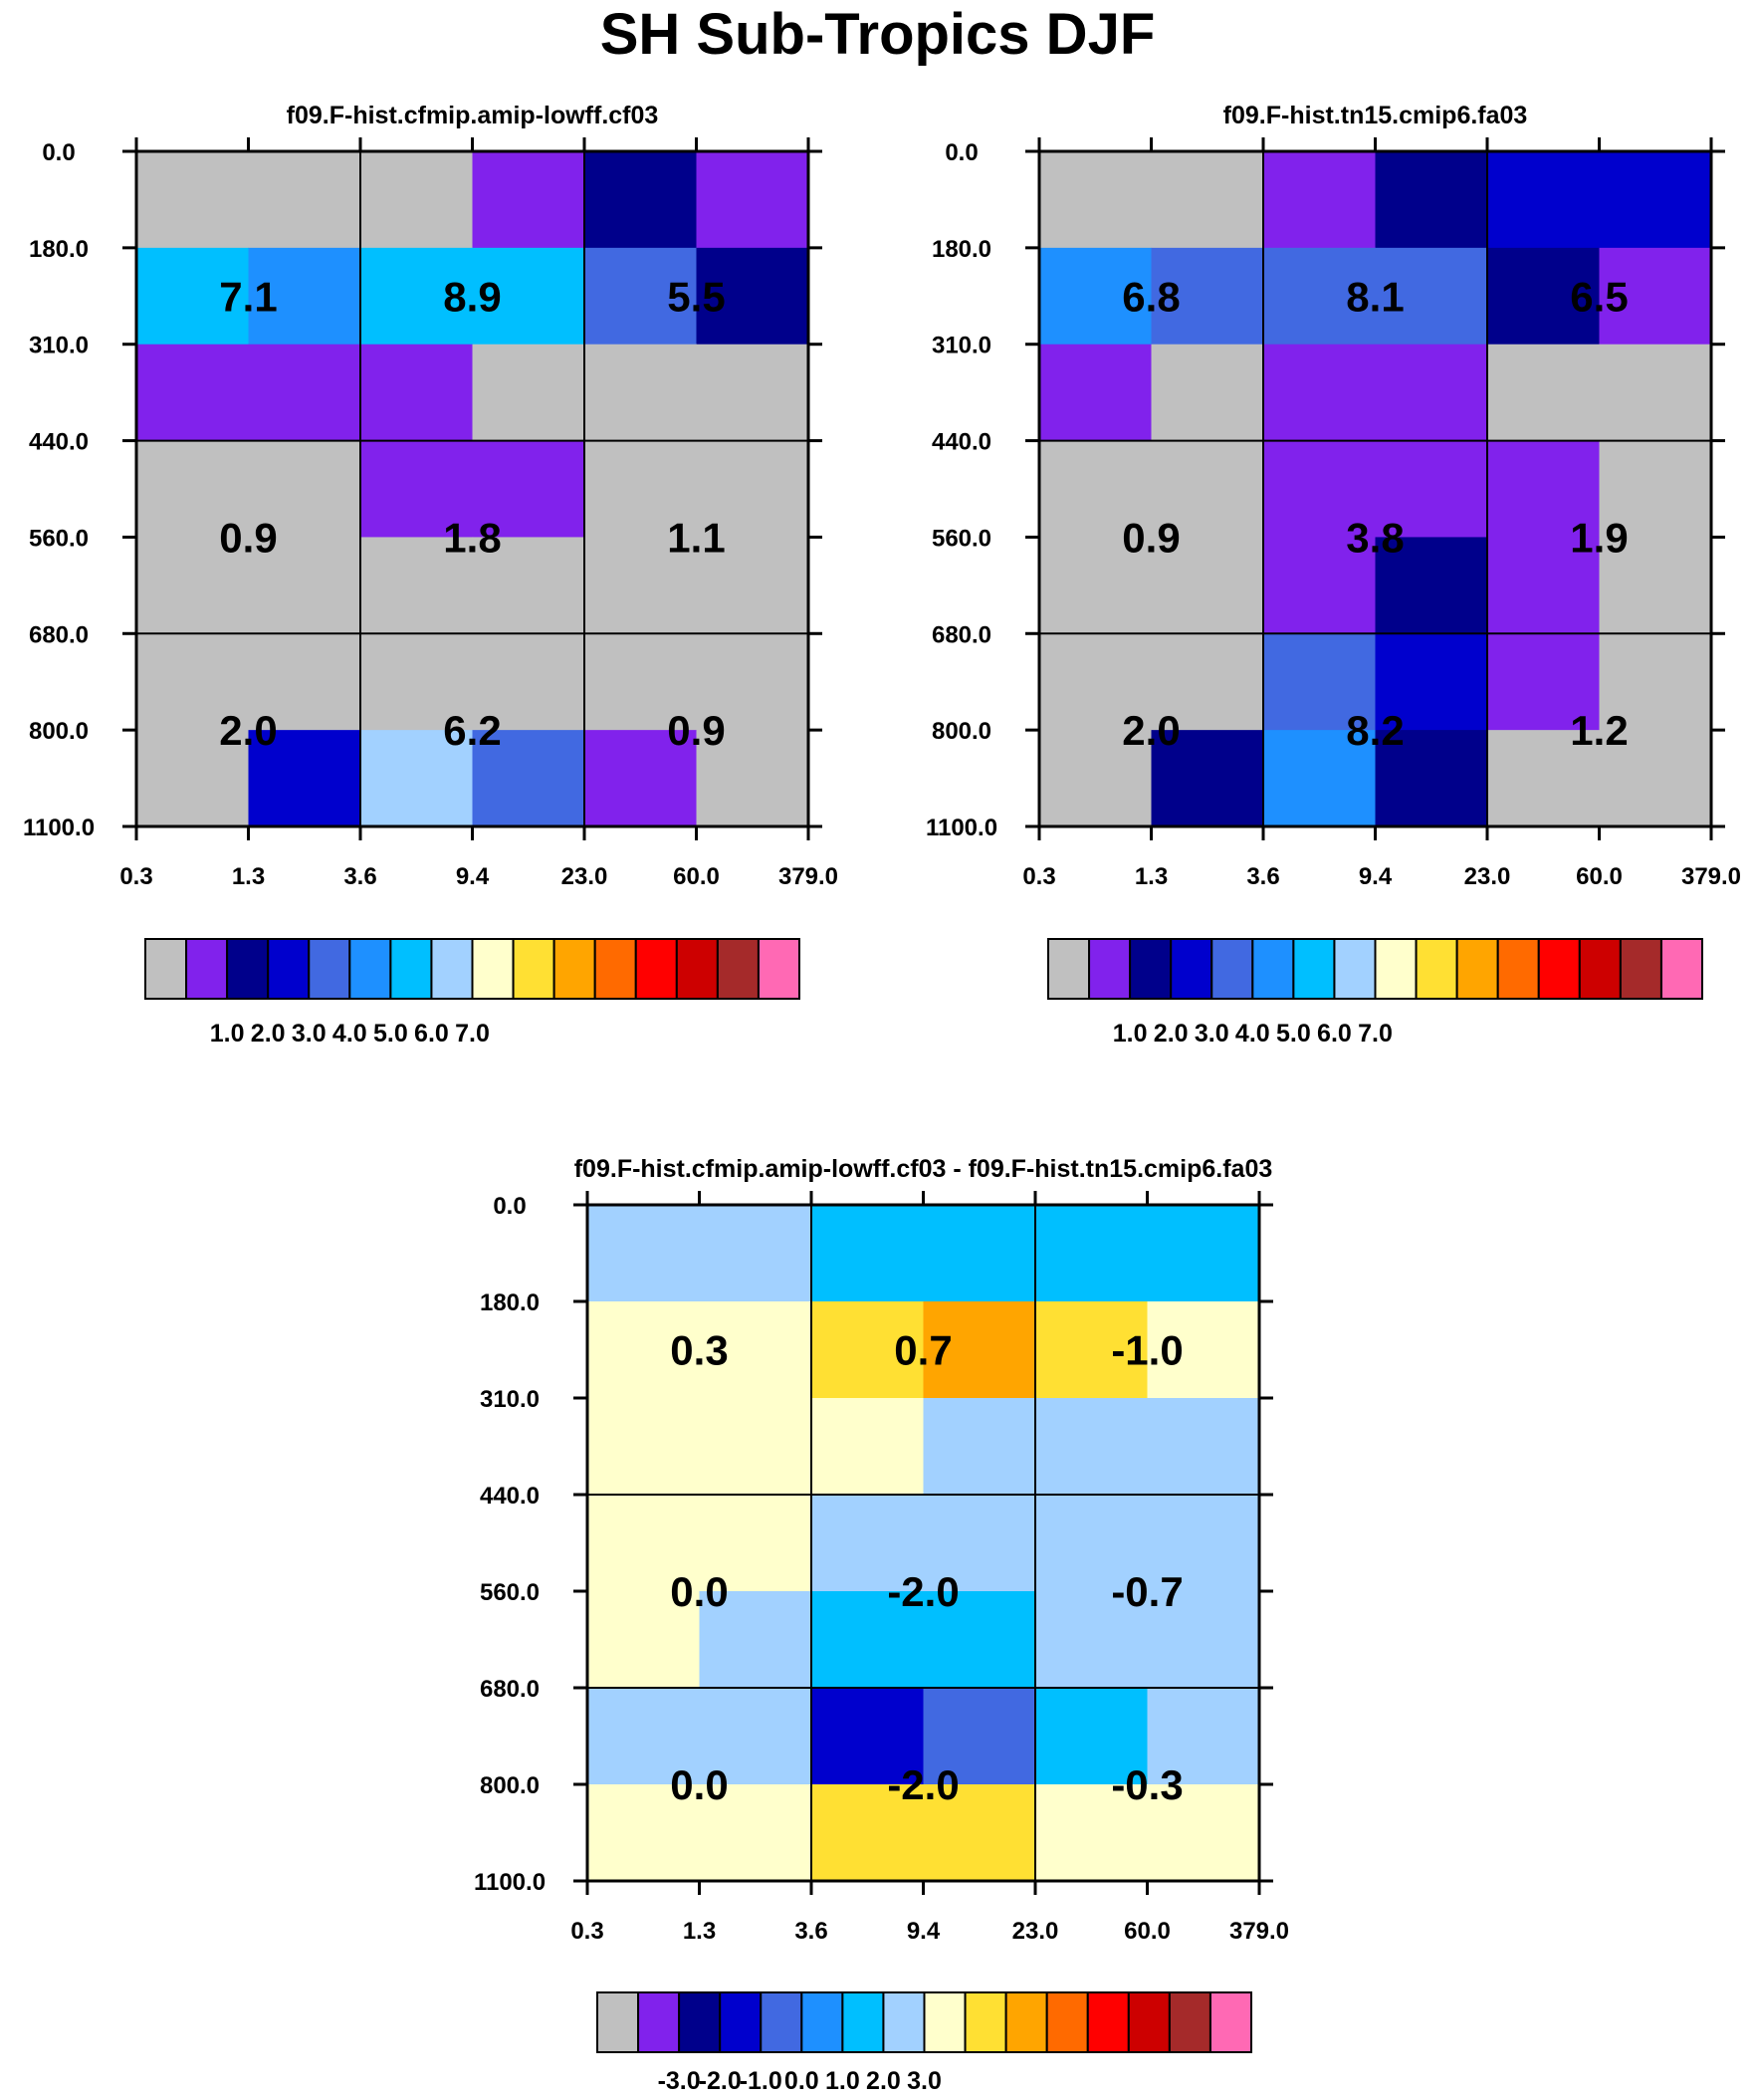  Describe the element at coordinates (1375, 296) in the screenshot. I see `cell-value-label: 8.1` at that location.